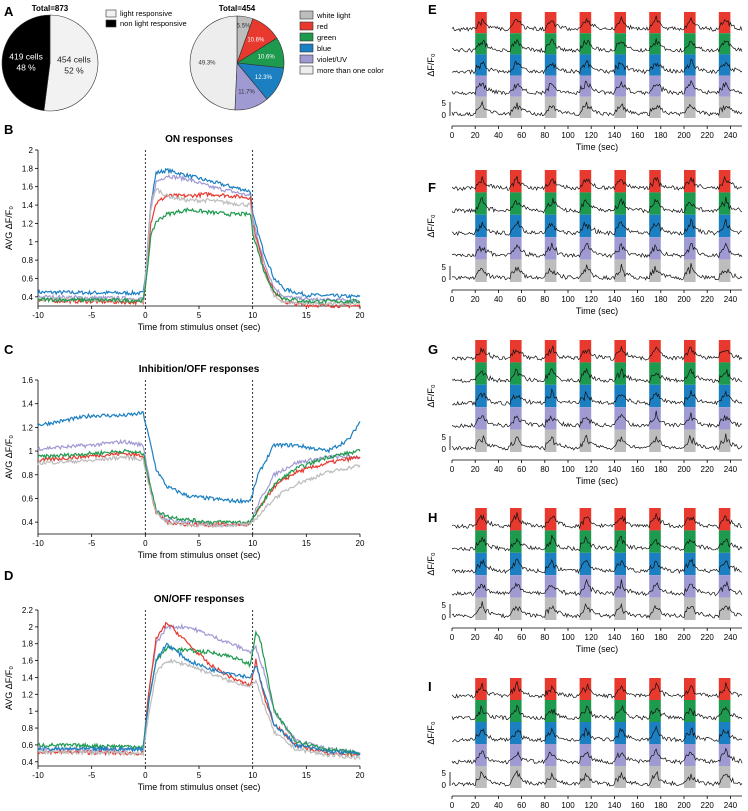 The height and width of the screenshot is (811, 748). Describe the element at coordinates (475, 805) in the screenshot. I see `x-tick-label: 20` at that location.